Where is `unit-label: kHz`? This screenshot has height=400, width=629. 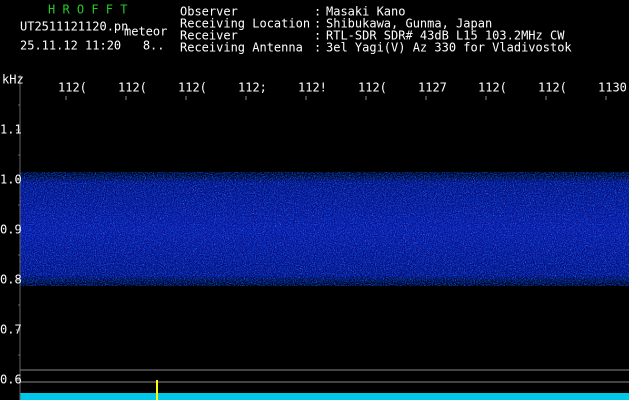
unit-label: kHz is located at coordinates (13, 80).